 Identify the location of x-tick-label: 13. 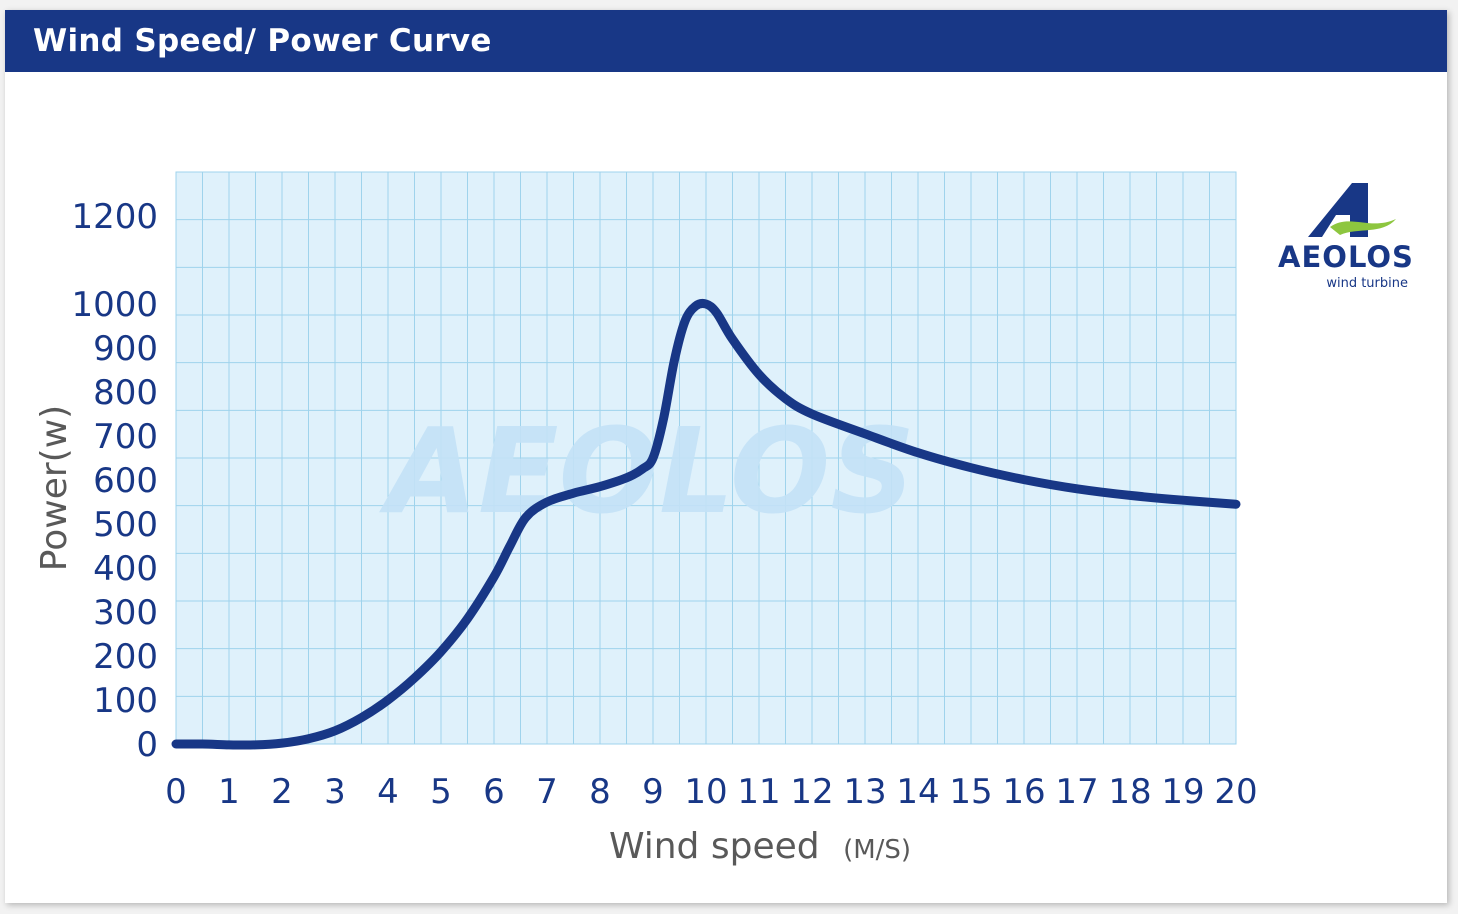
(864, 792).